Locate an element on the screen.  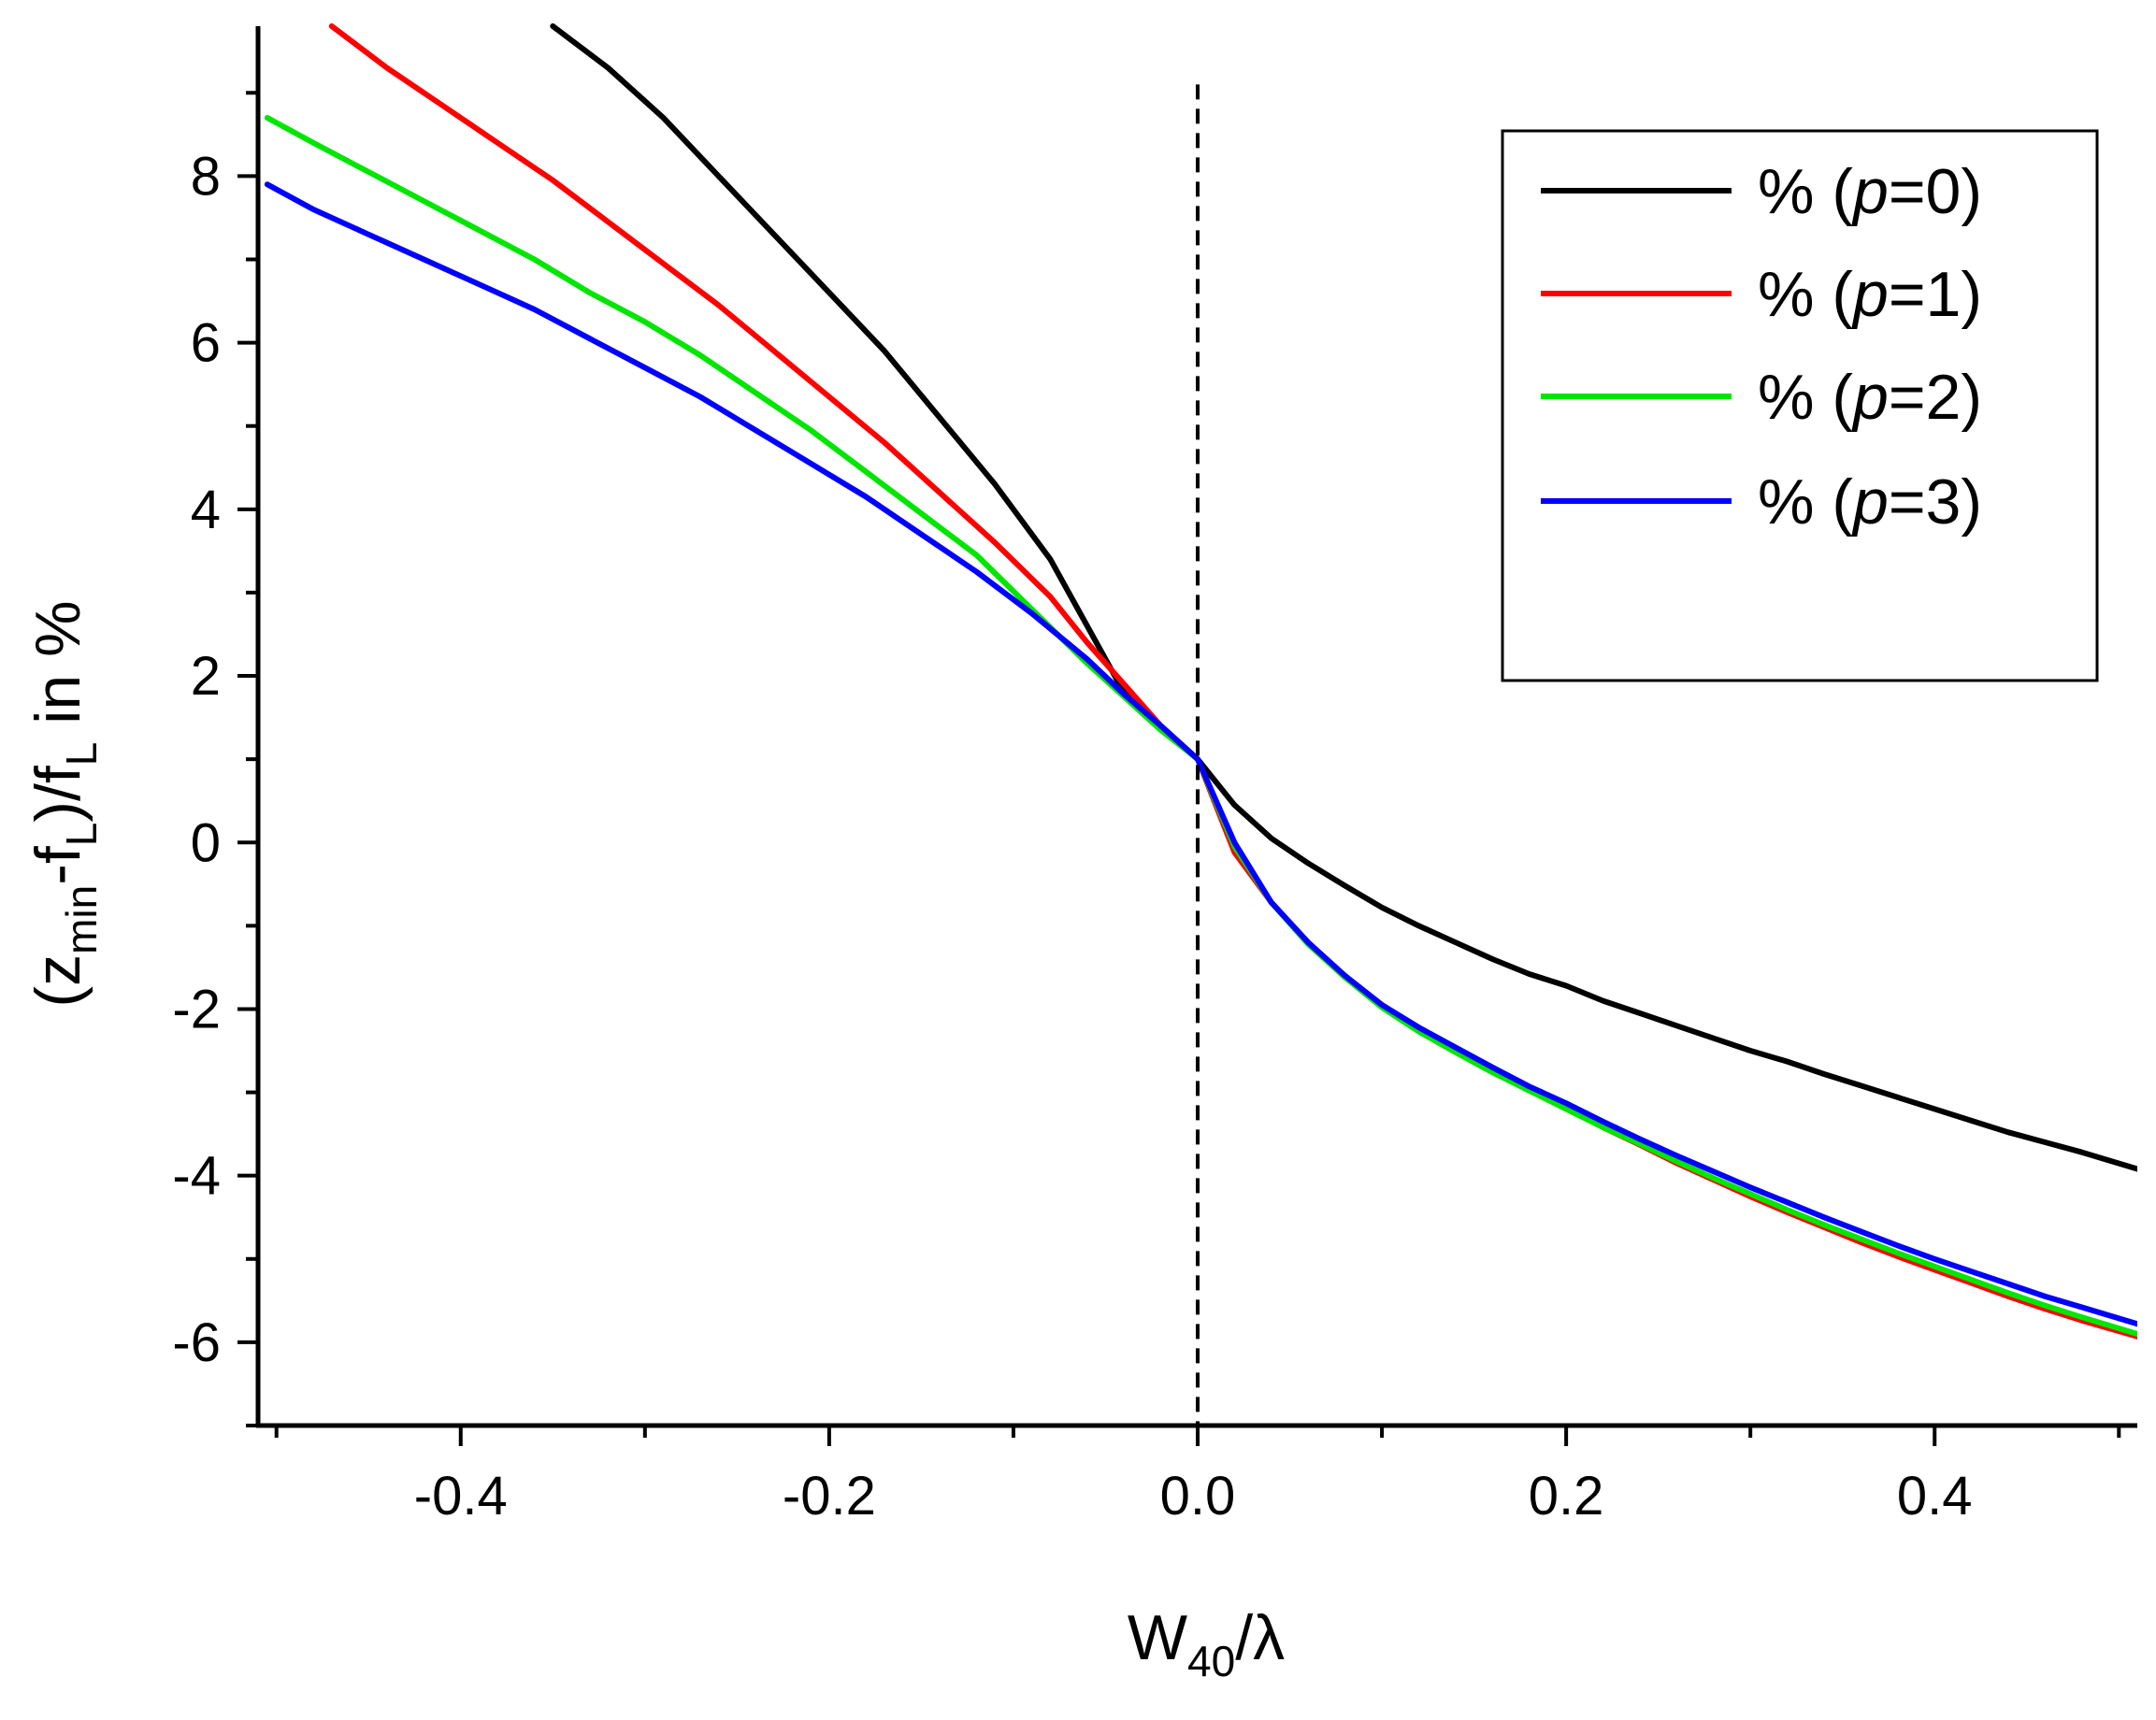
x-axis-title: W40/λ is located at coordinates (1206, 1643).